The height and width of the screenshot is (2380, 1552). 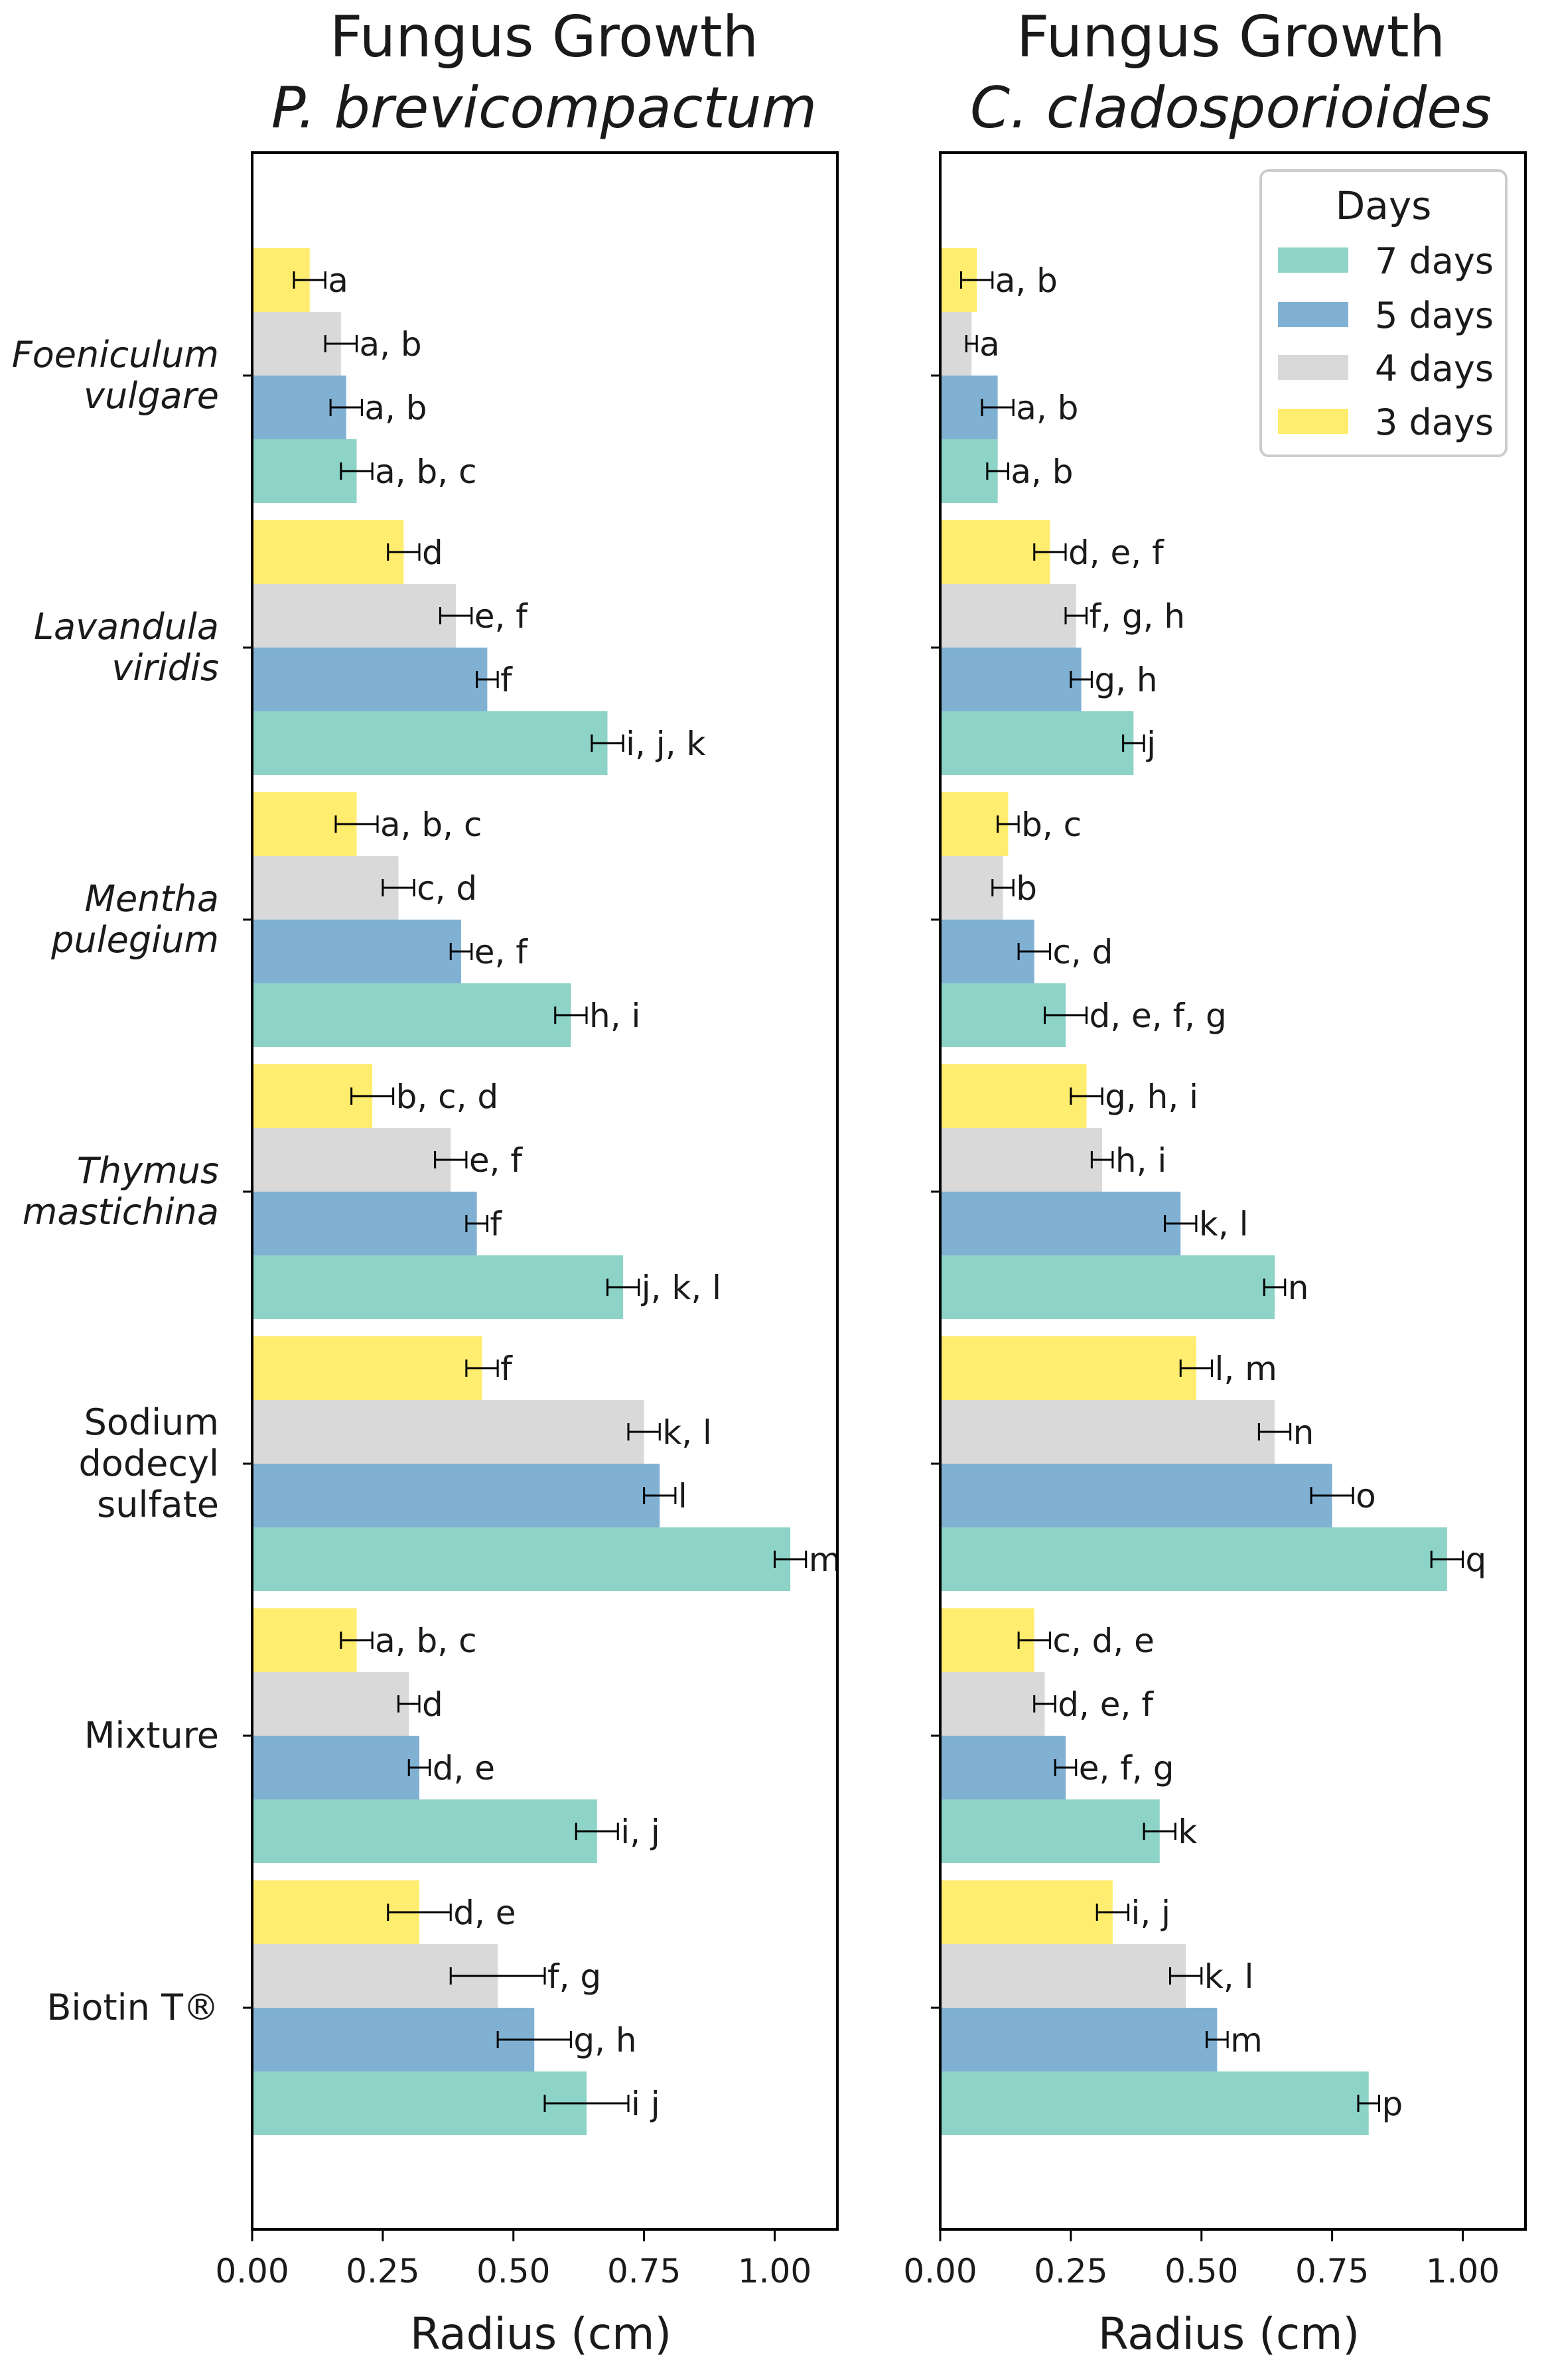 I want to click on panel1-cat0-7-days-significance-label: a, b, c, so click(x=425, y=472).